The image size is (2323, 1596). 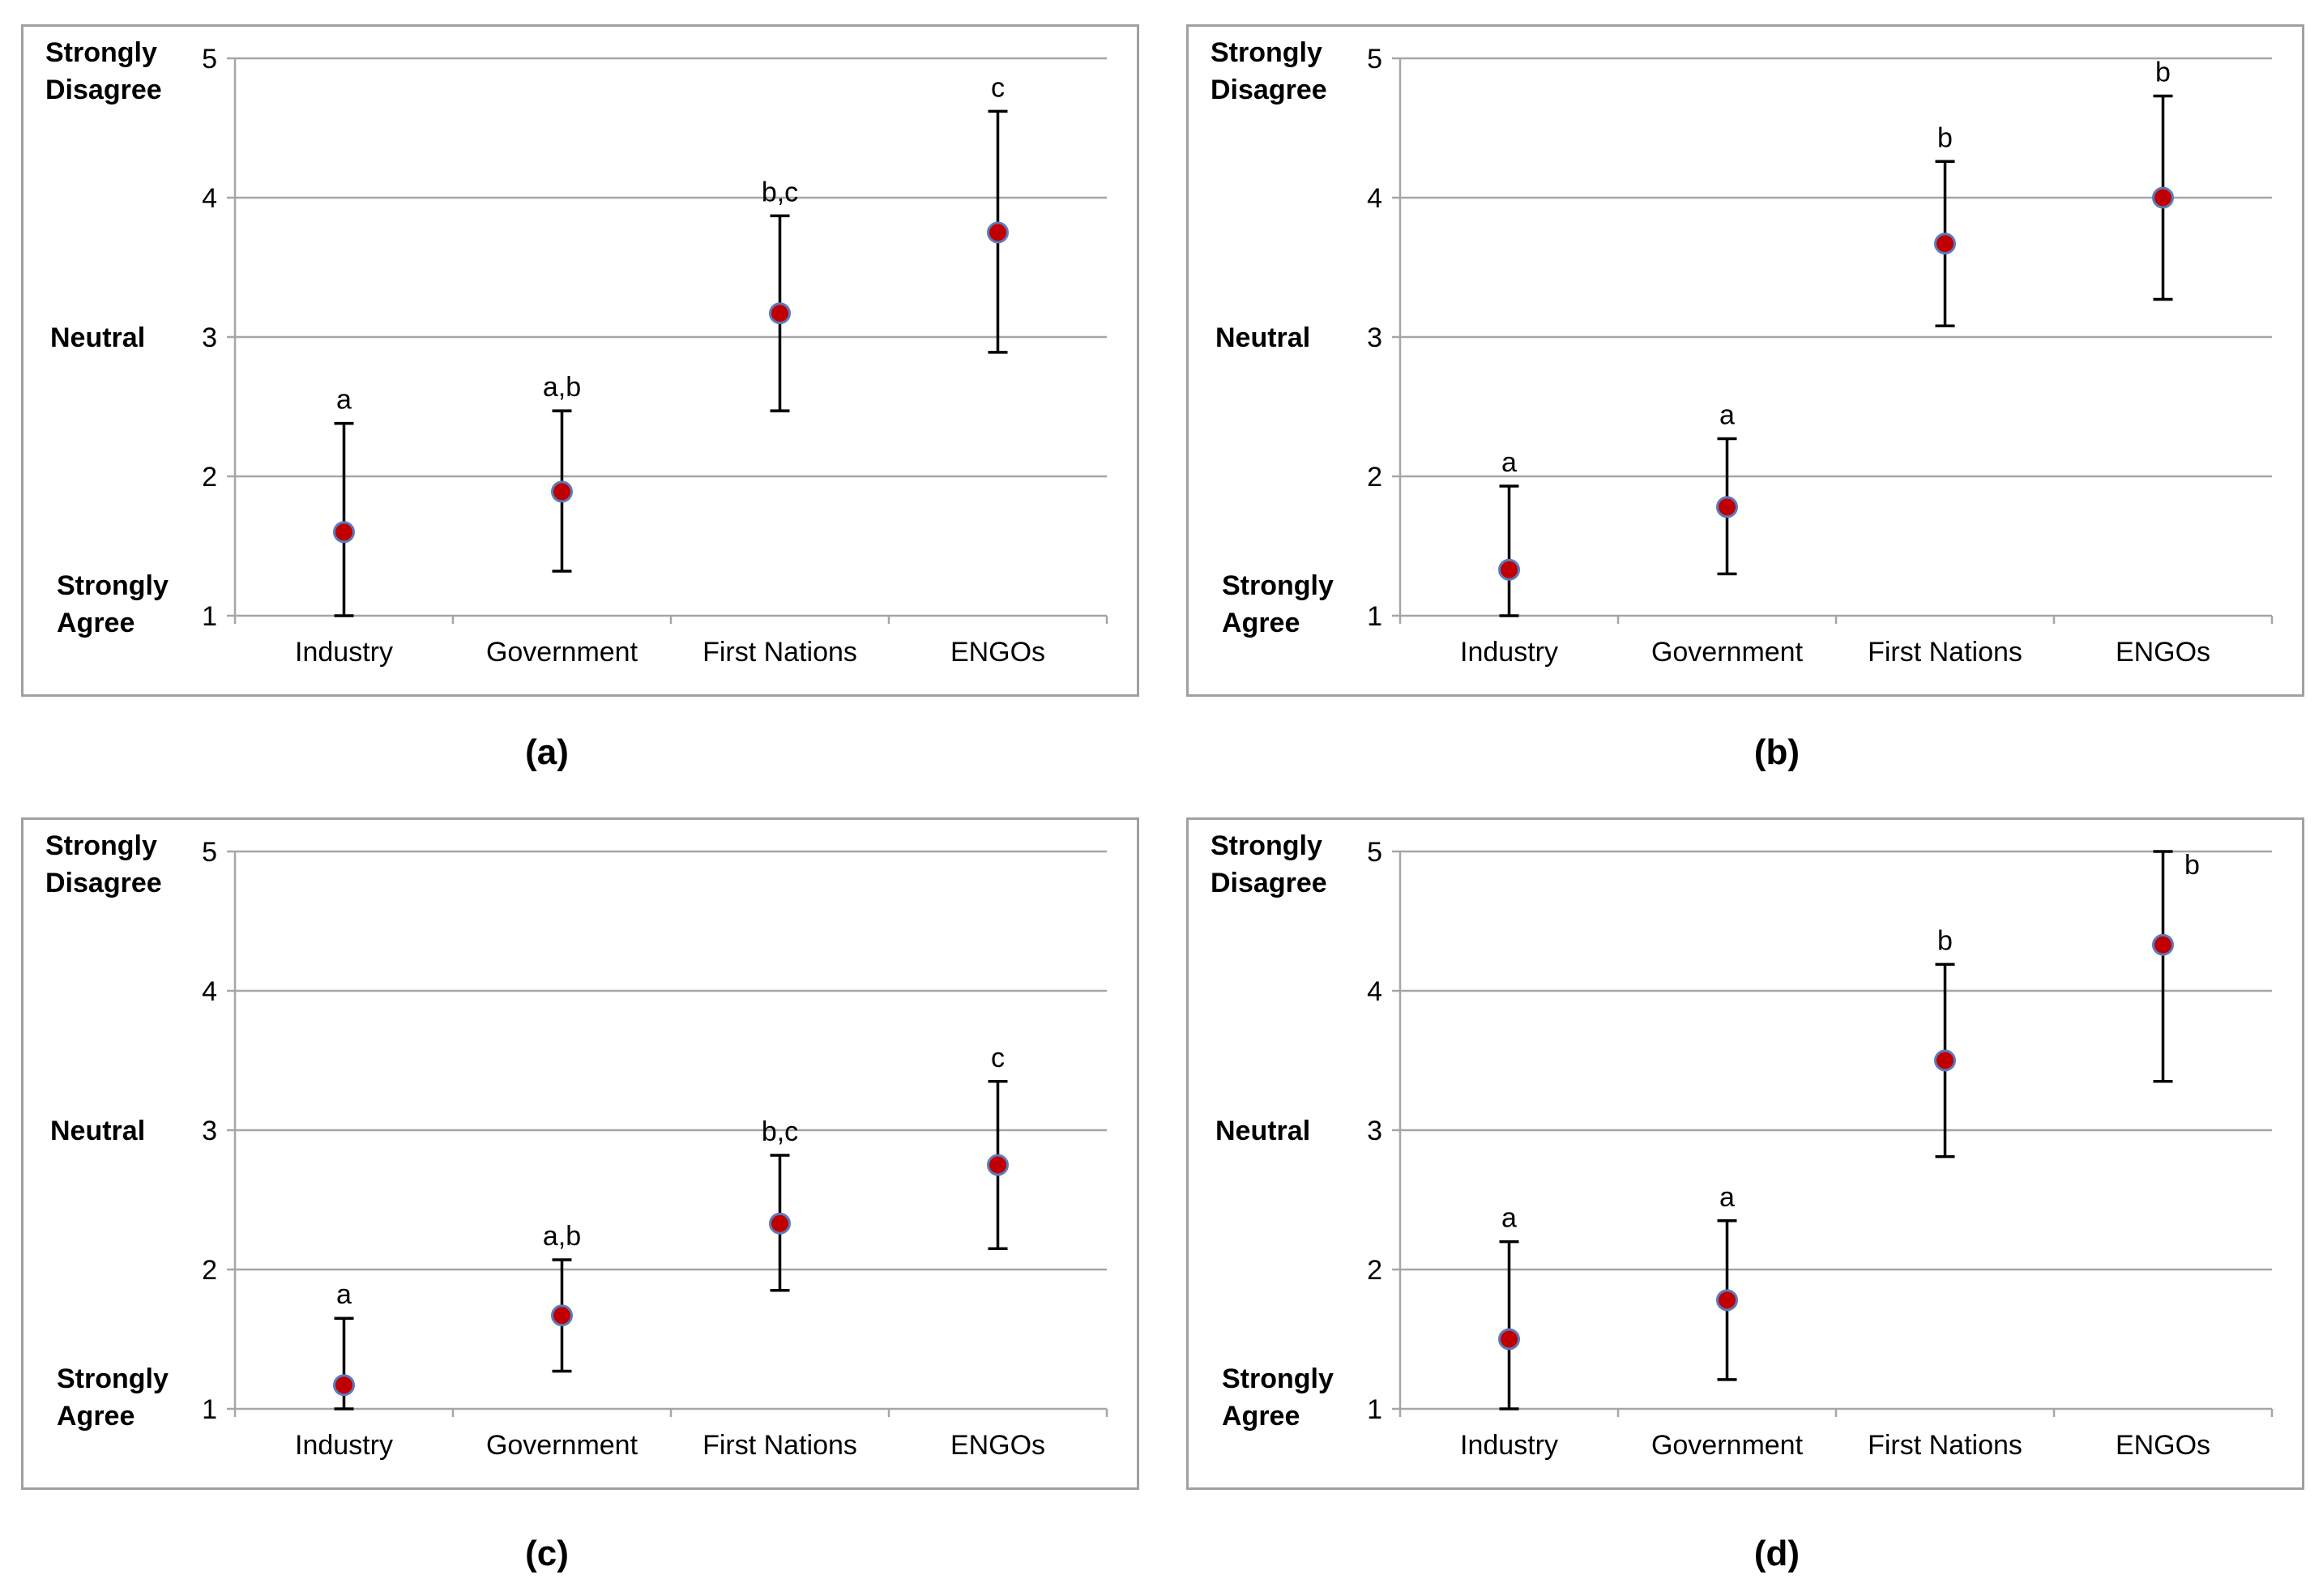 I want to click on panel-label-a: (a), so click(x=547, y=752).